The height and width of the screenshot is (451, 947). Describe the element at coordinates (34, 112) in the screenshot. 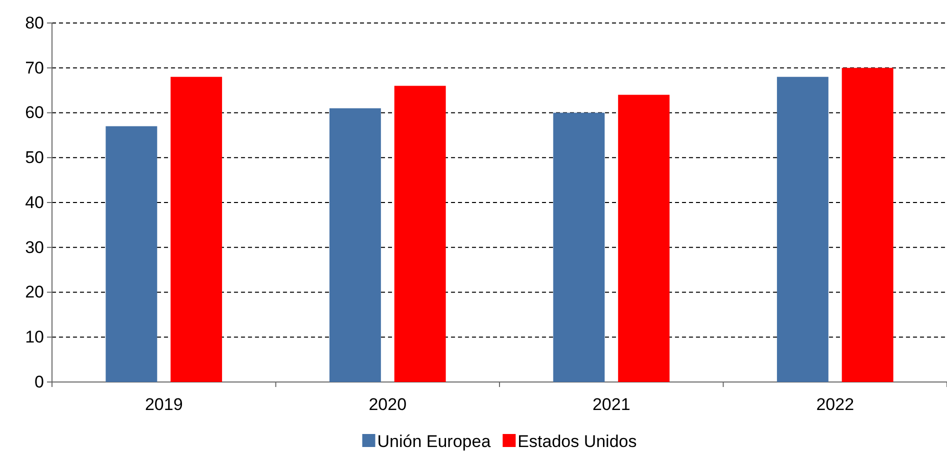

I see `y-tick-label: 60` at that location.